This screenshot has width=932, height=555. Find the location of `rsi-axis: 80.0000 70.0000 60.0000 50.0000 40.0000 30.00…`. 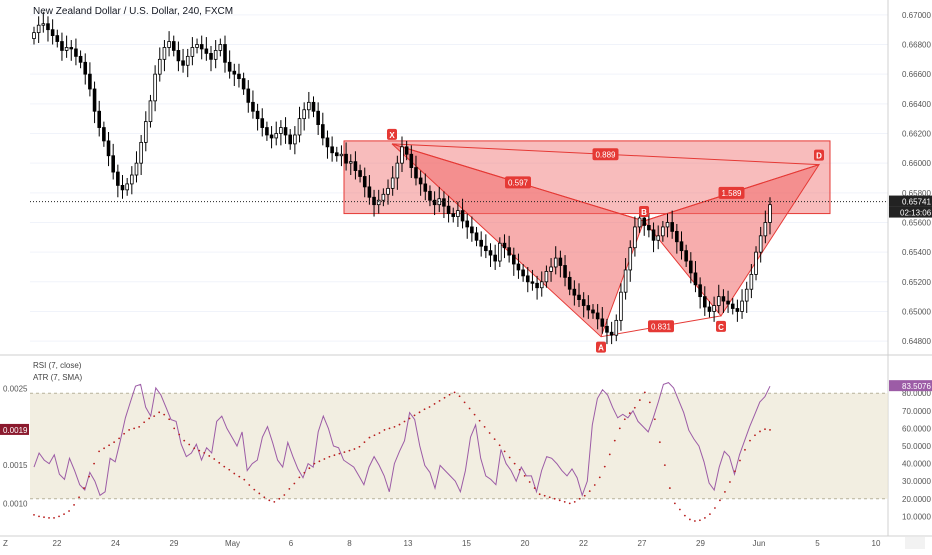

rsi-axis: 80.0000 70.0000 60.0000 50.0000 40.0000 30.00… is located at coordinates (916, 455).